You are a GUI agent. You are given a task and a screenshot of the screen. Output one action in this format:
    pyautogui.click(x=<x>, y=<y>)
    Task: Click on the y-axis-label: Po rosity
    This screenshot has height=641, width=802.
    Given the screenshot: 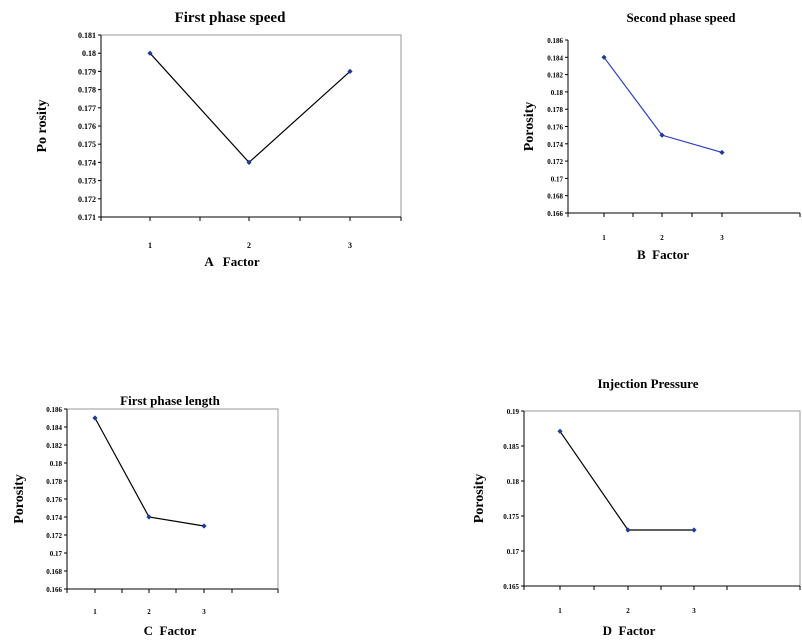 What is the action you would take?
    pyautogui.click(x=42, y=125)
    